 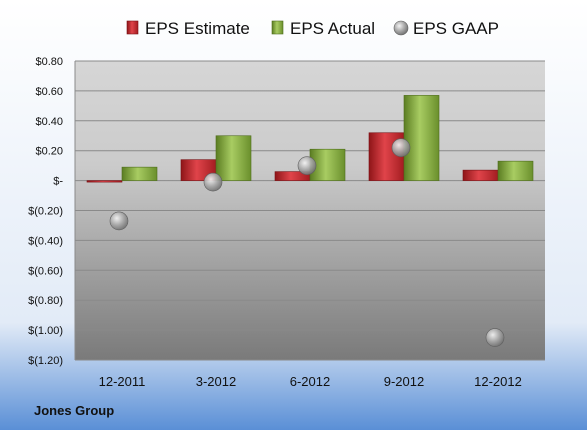 I want to click on y-tick-label: $(0.60), so click(x=45, y=271).